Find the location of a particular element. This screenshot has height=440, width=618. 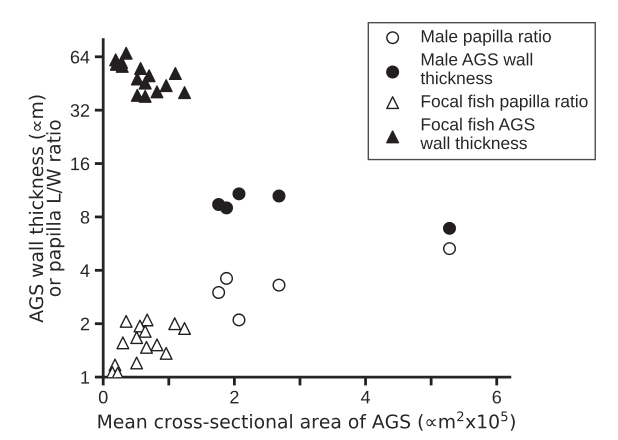

y-axis-title: AGS wall thickness (∝m) or papilla L/W ratio is located at coordinates (46, 209).